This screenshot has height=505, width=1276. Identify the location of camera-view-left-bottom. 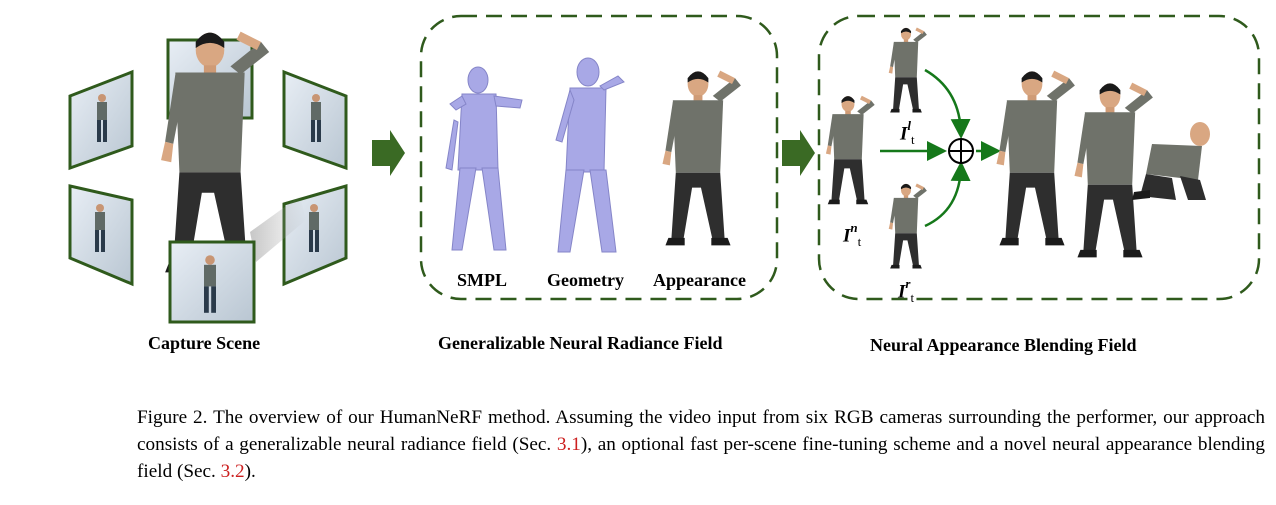
(101, 235).